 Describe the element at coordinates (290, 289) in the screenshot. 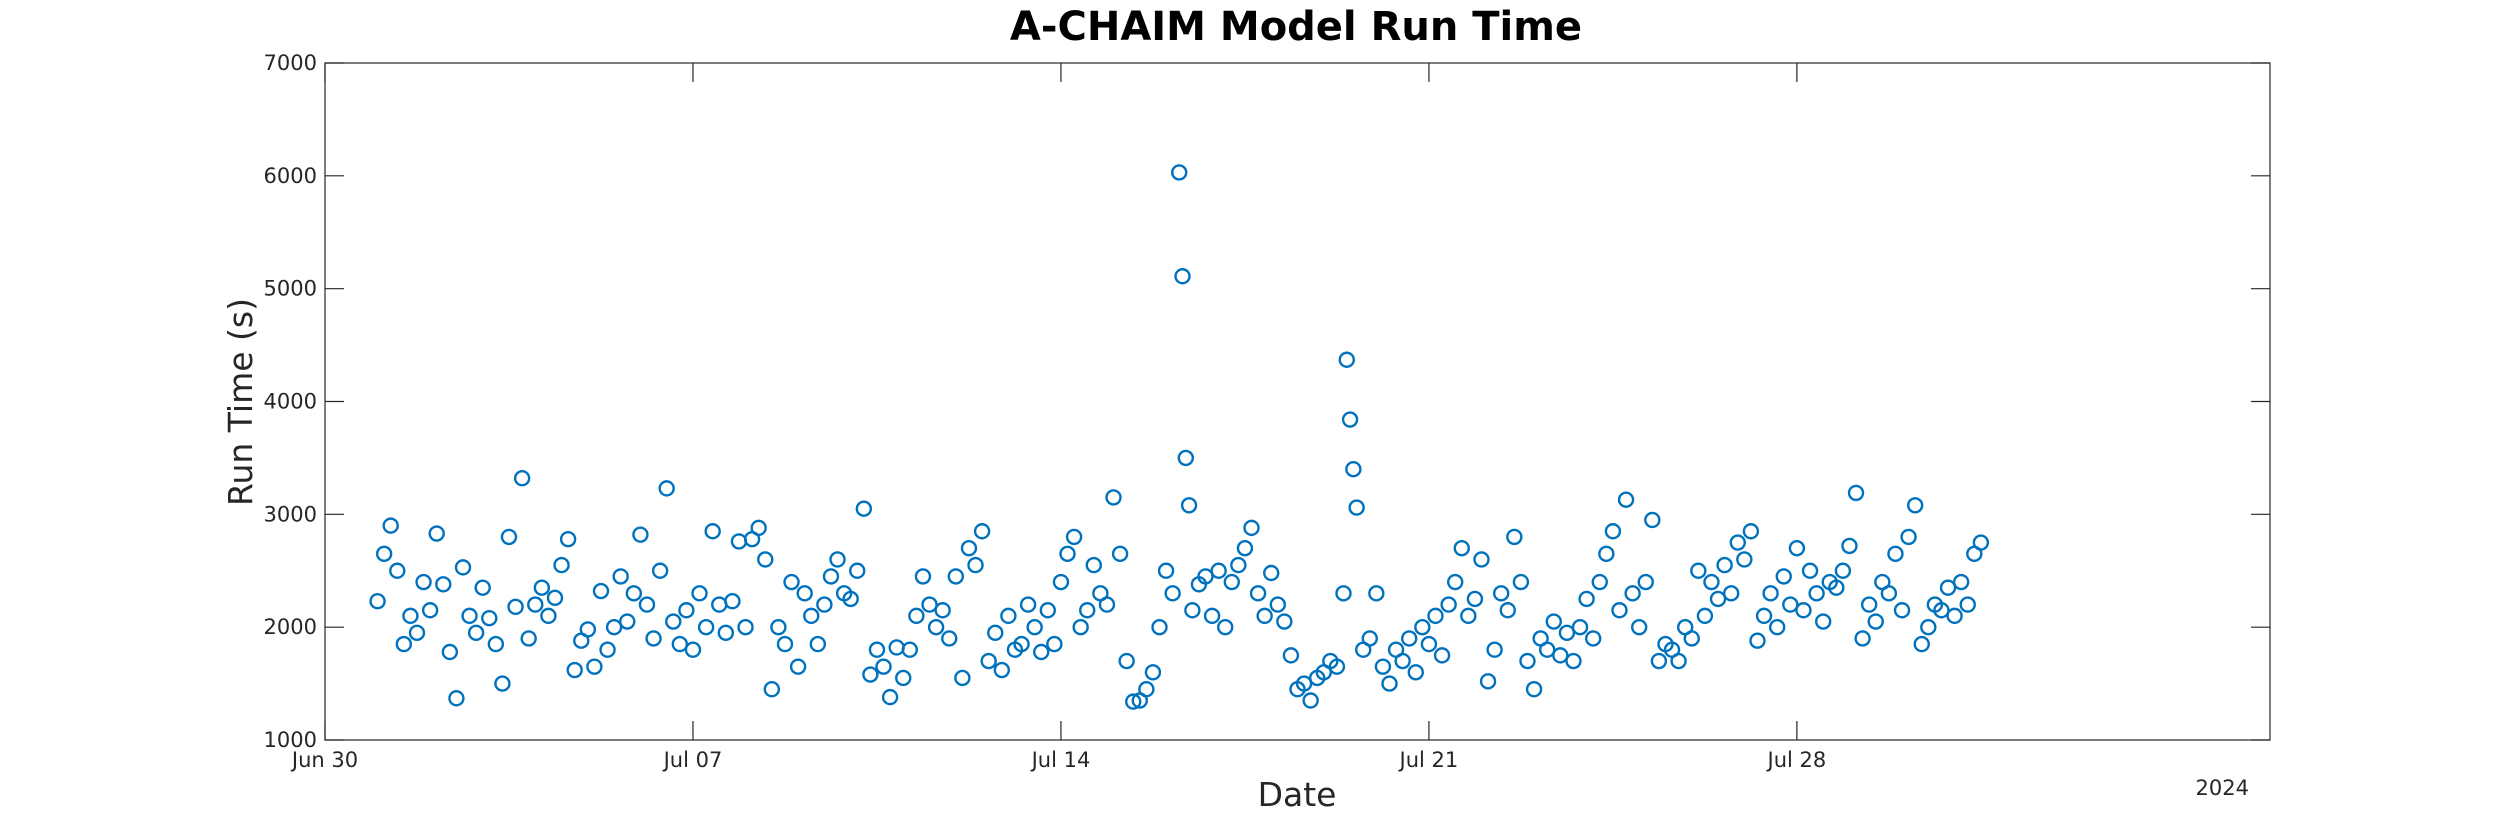

I see `y-tick-label: 5000` at that location.